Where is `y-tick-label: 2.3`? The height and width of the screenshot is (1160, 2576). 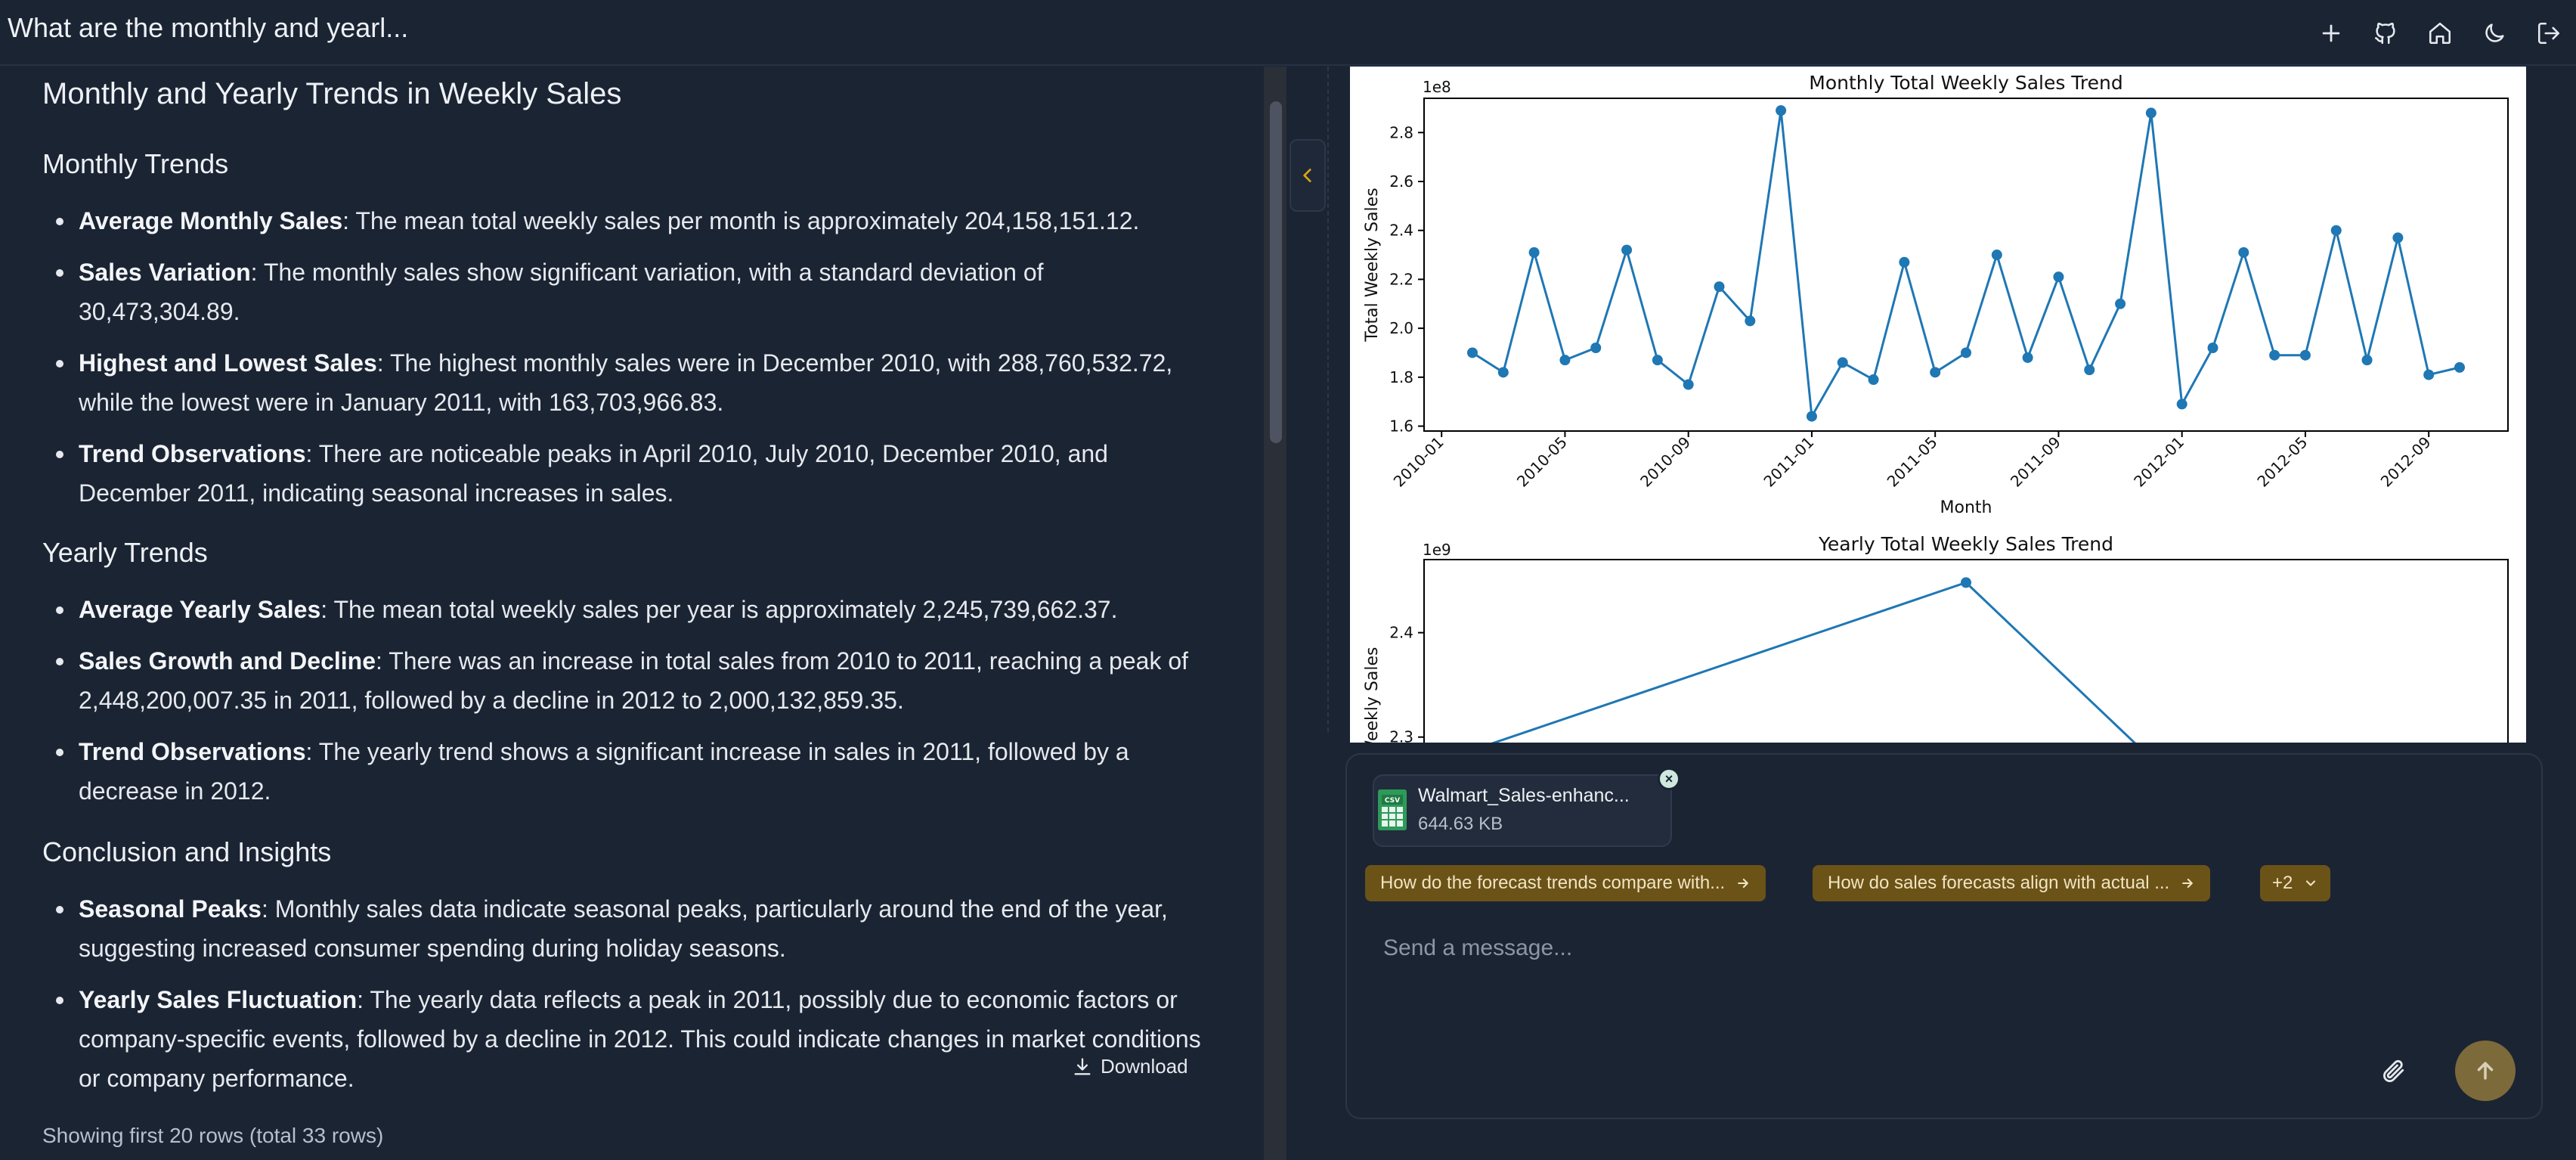 y-tick-label: 2.3 is located at coordinates (1401, 735).